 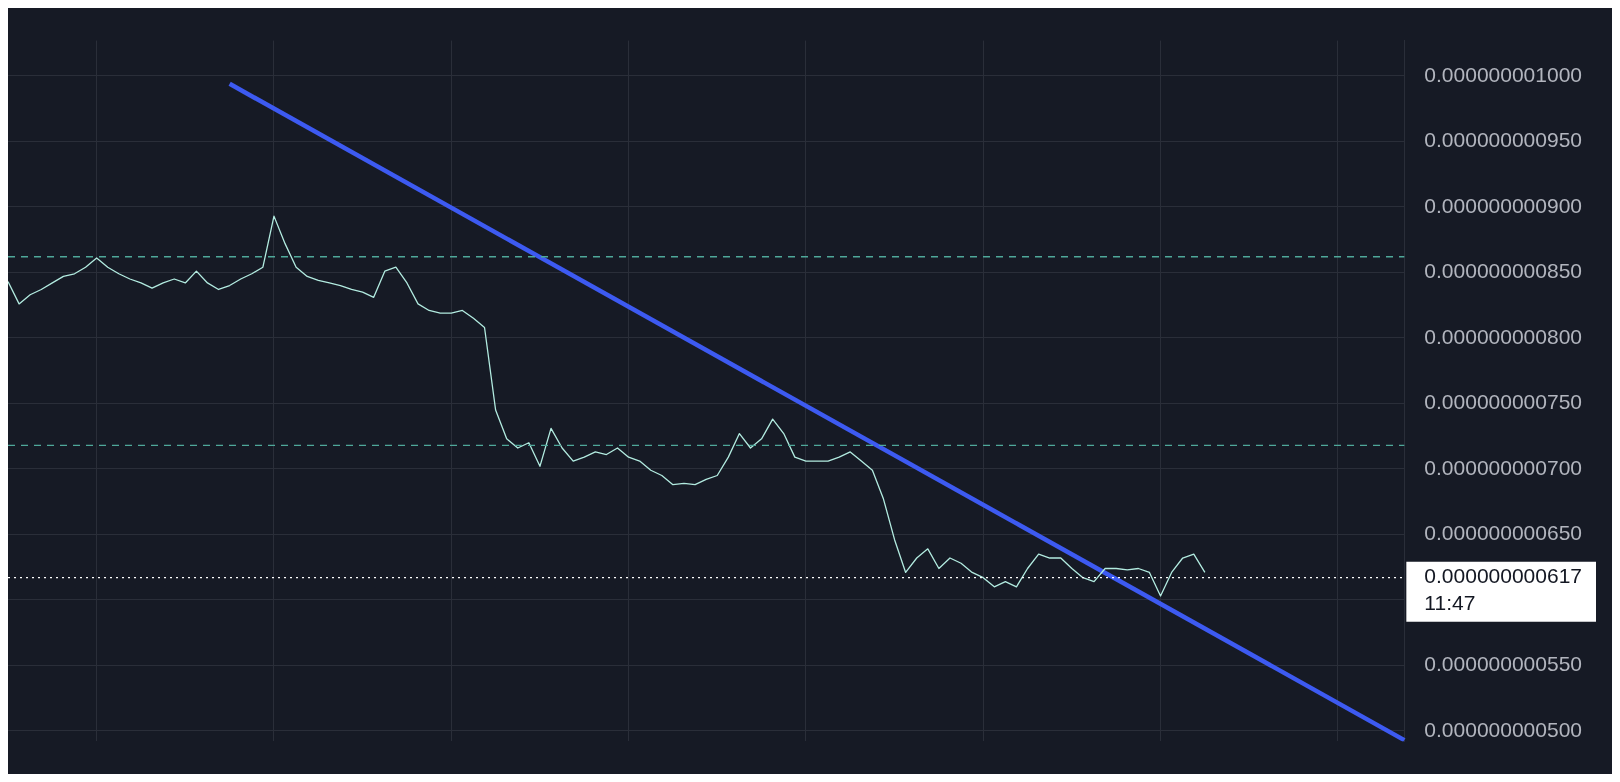 I want to click on ref-line-label: 0.000000000617, so click(x=1503, y=576).